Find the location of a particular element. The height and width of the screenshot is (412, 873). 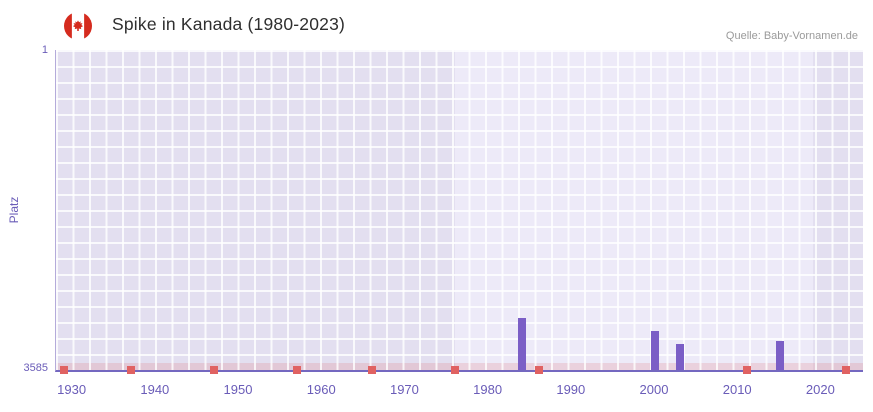

unranked-marker-1957 is located at coordinates (297, 370).